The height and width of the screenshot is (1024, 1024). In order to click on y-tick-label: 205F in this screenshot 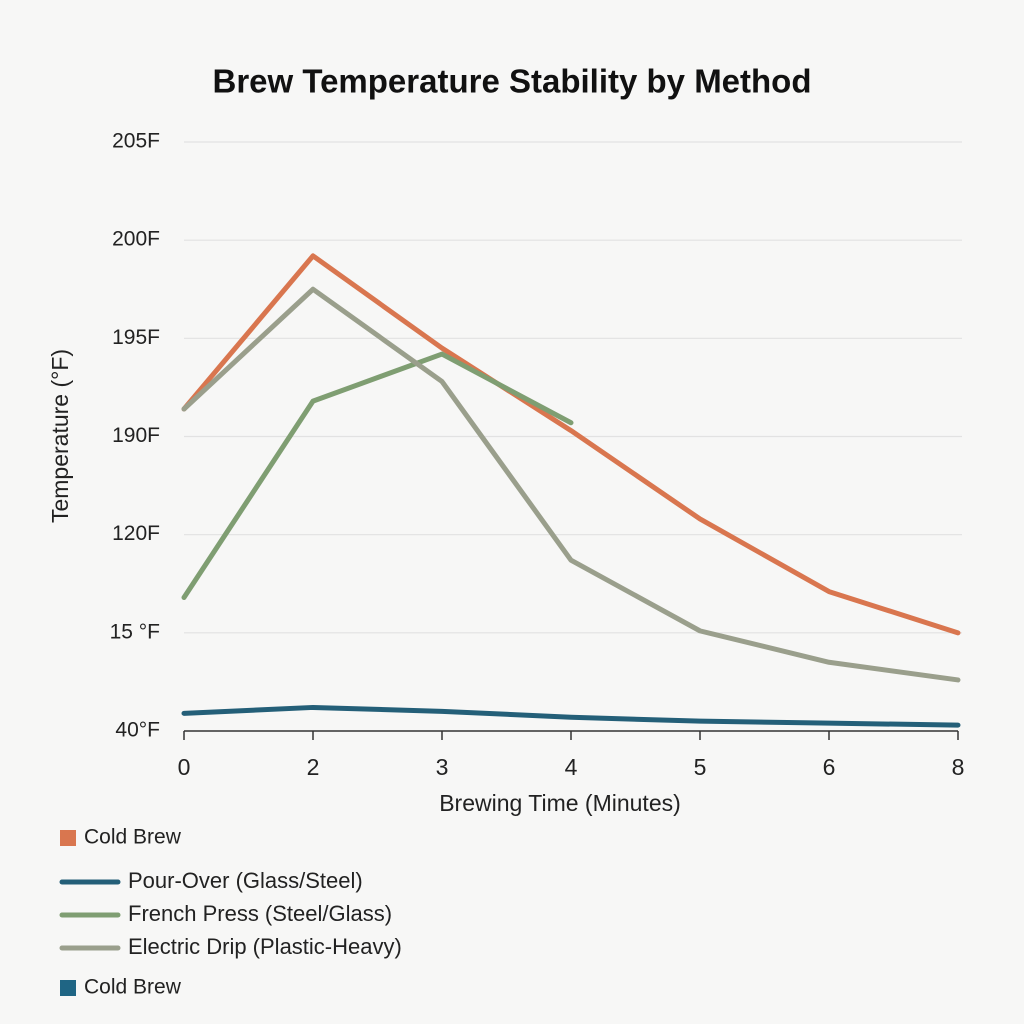, I will do `click(136, 141)`.